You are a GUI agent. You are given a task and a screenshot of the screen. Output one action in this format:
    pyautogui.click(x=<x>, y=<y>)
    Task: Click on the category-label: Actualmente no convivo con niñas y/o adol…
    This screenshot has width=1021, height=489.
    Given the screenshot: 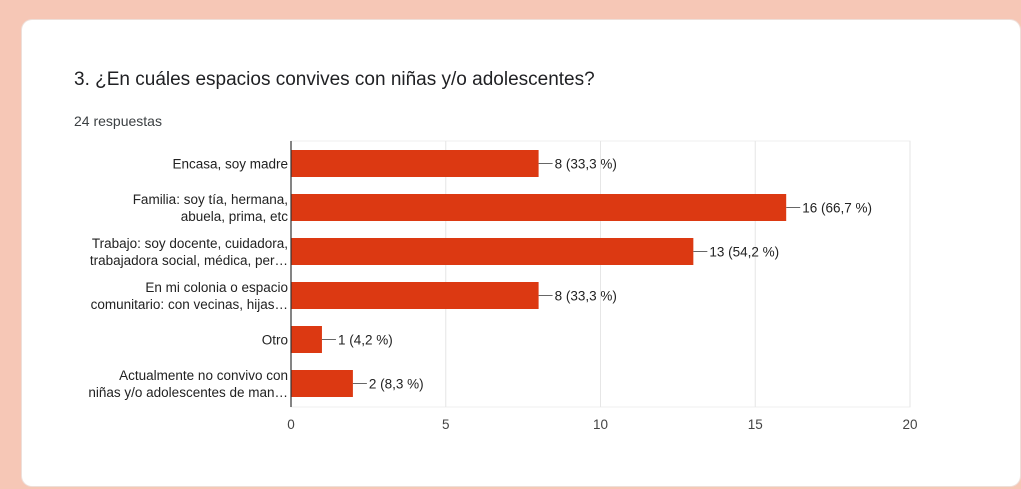 What is the action you would take?
    pyautogui.click(x=188, y=384)
    